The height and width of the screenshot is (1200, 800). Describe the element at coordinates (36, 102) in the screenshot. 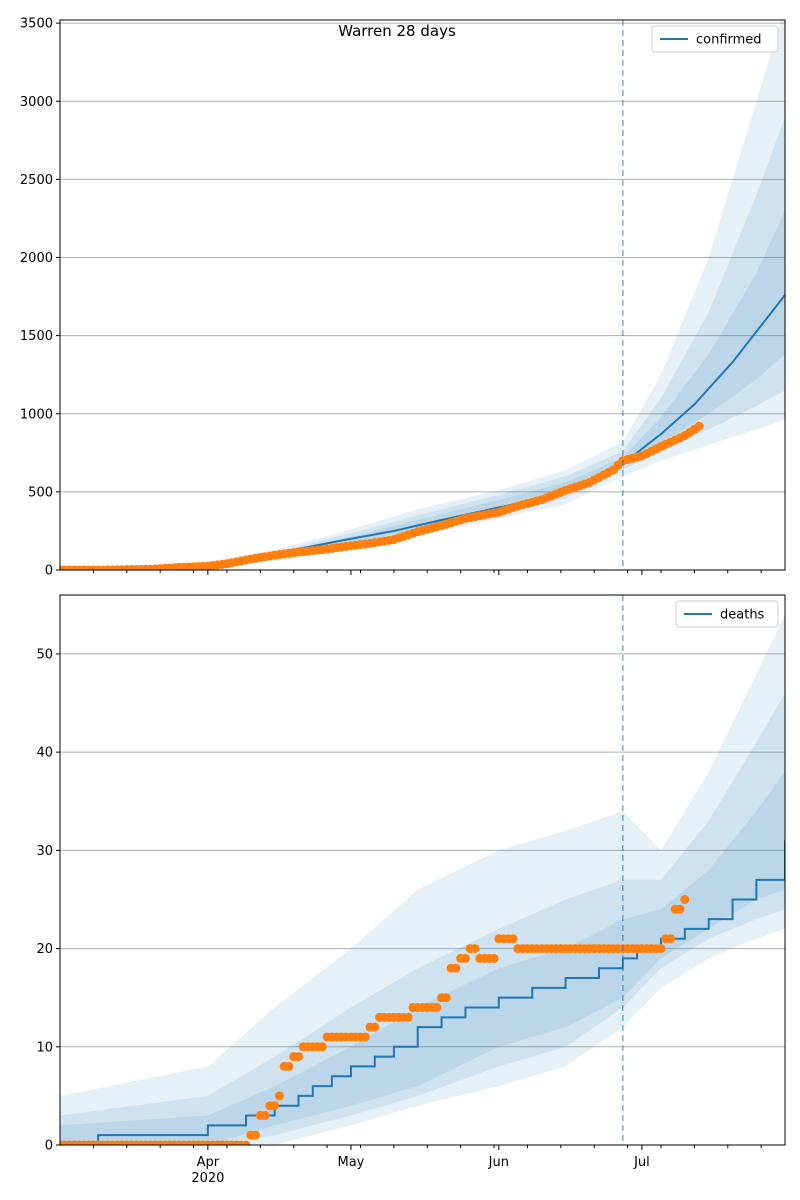

I see `y-tick-label: 3000` at that location.